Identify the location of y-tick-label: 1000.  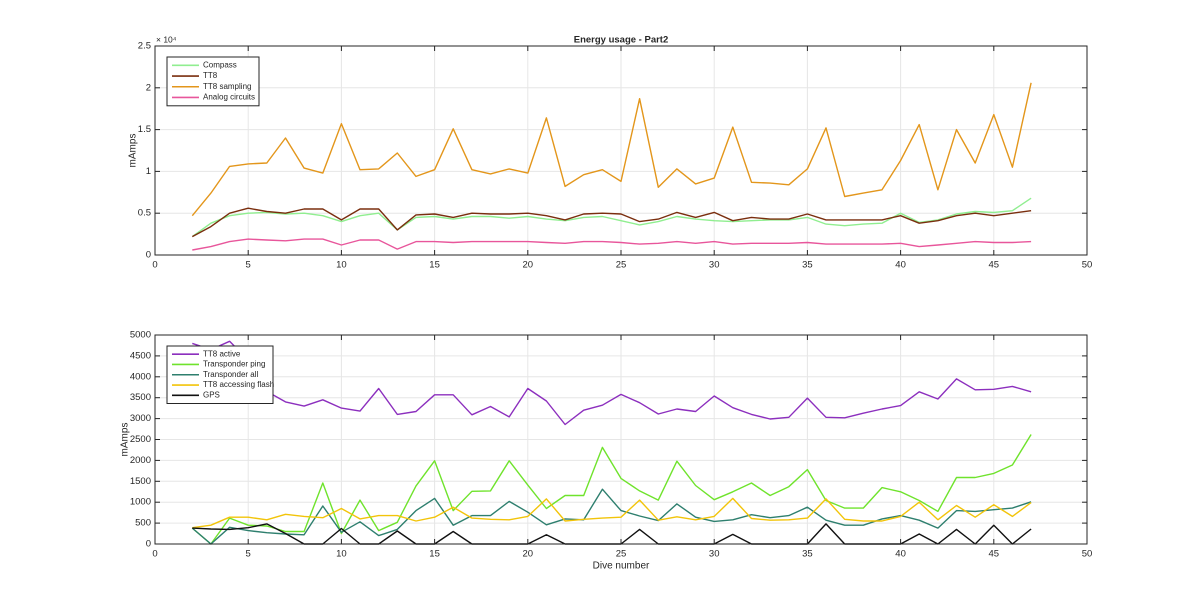
(140, 502).